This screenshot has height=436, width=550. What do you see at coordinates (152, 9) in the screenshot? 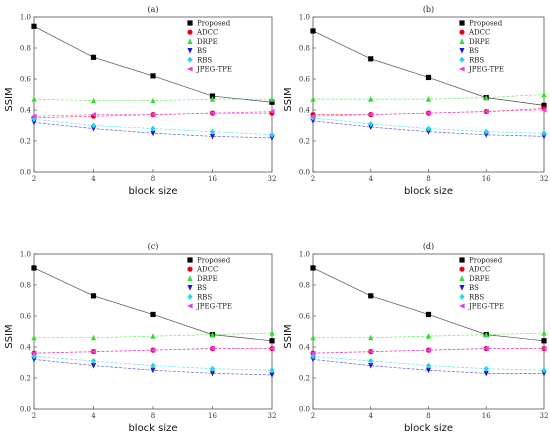
I see `panel-title: (a)` at bounding box center [152, 9].